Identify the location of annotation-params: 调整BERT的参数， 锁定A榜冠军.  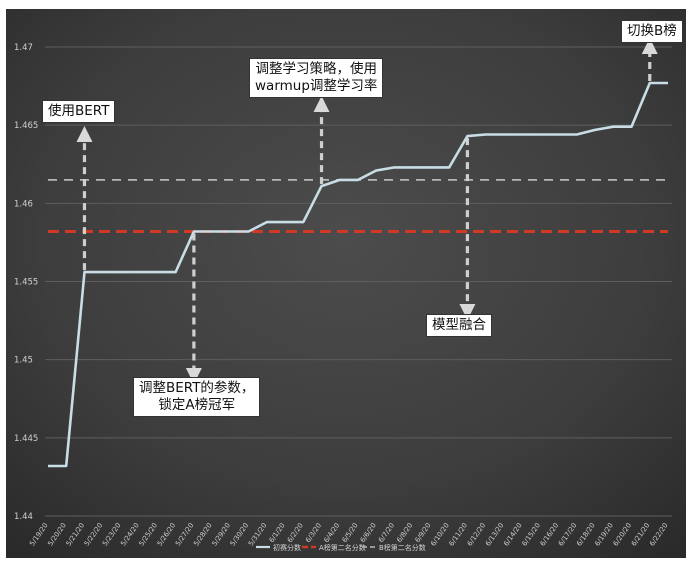
(197, 397).